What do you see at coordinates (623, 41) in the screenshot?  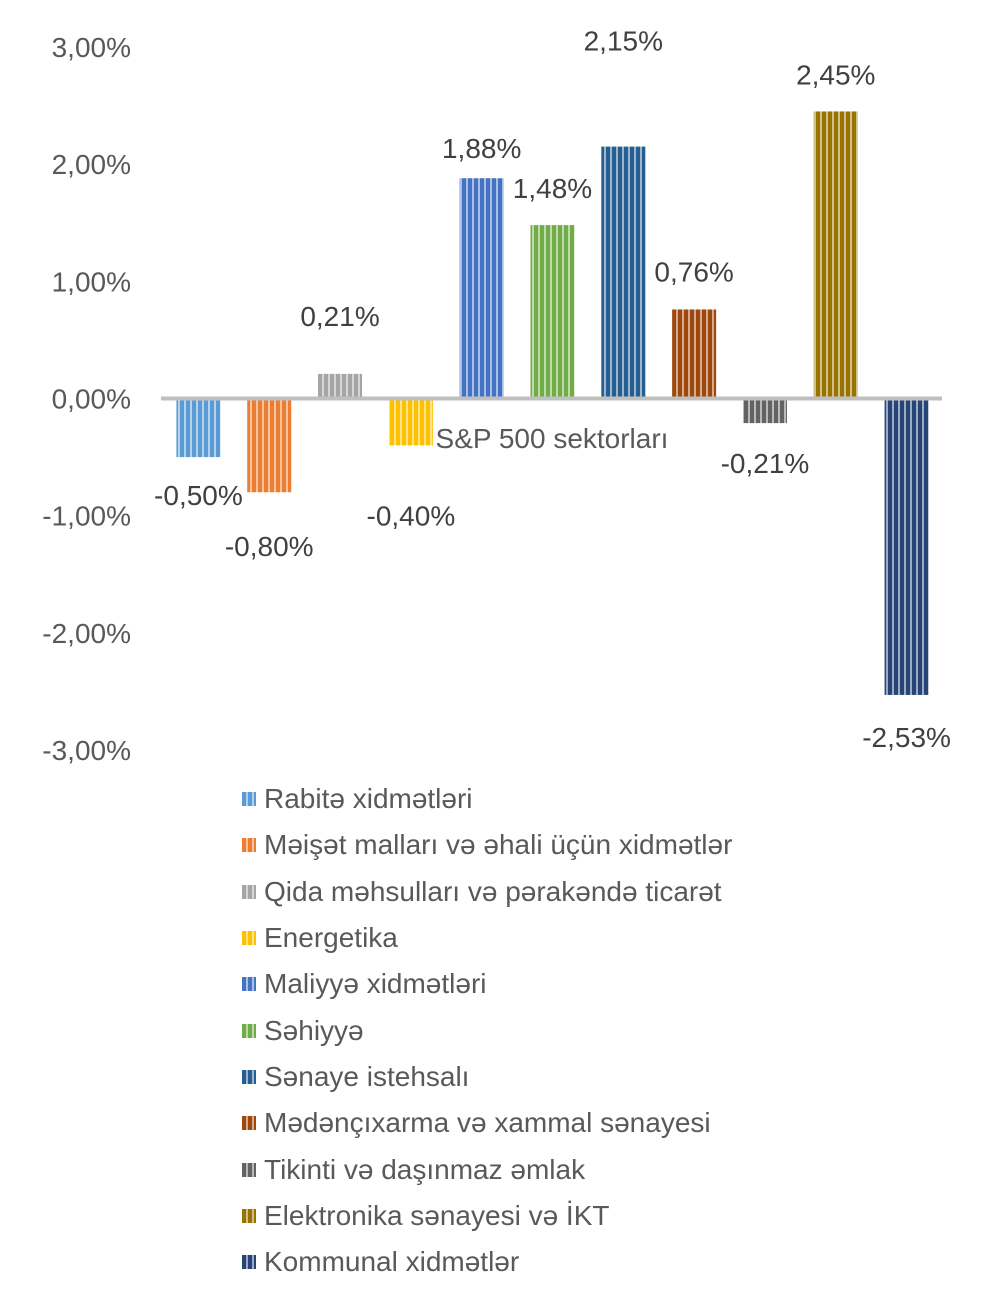 I see `data-label: 2,15%` at bounding box center [623, 41].